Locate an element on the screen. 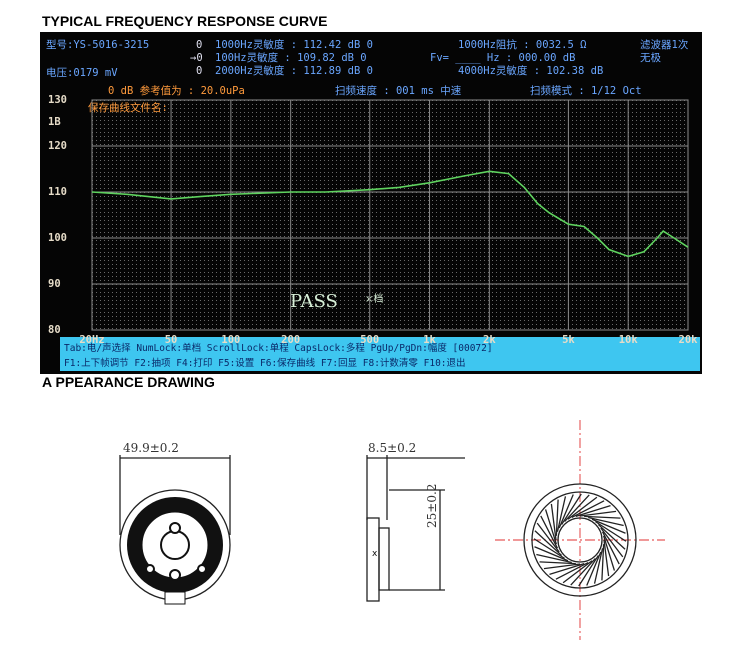 This screenshot has width=750, height=650. status-bar is located at coordinates (380, 354).